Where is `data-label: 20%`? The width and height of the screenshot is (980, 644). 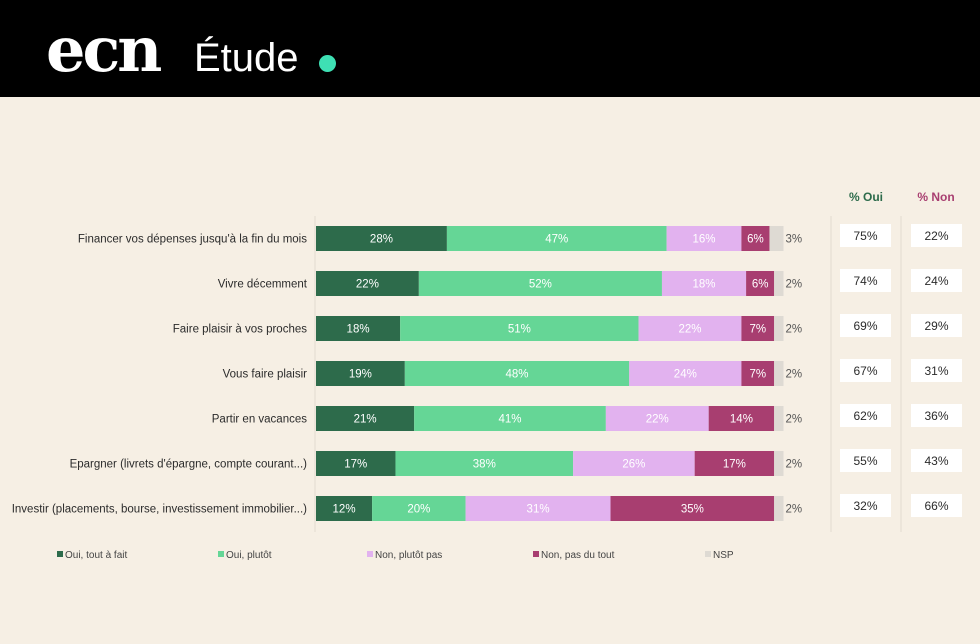
data-label: 20% is located at coordinates (418, 510).